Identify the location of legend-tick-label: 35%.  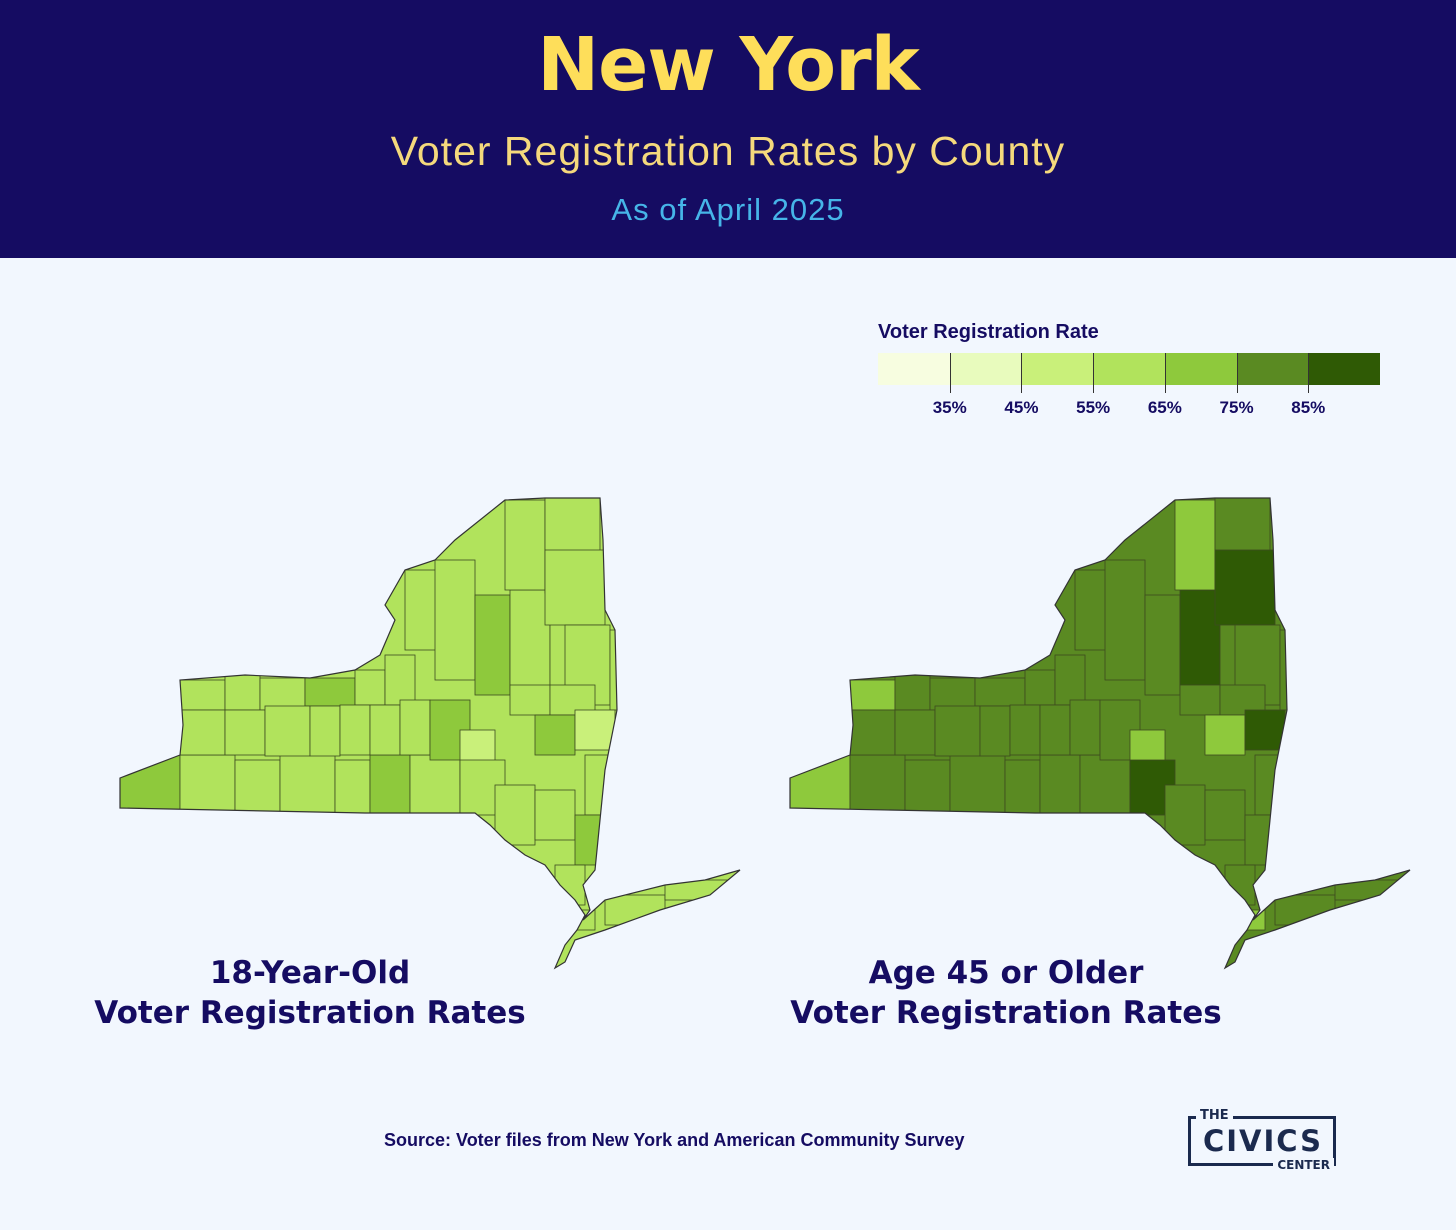
(949, 407).